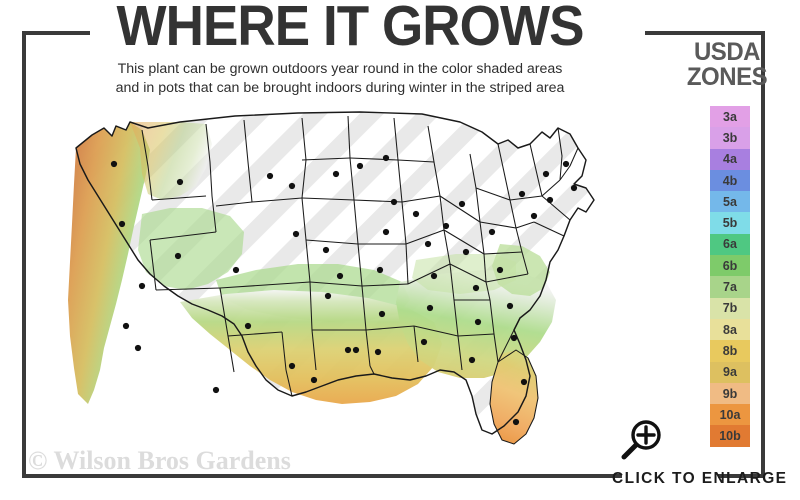  What do you see at coordinates (464, 274) in the screenshot?
I see `ohio-valley-fill` at bounding box center [464, 274].